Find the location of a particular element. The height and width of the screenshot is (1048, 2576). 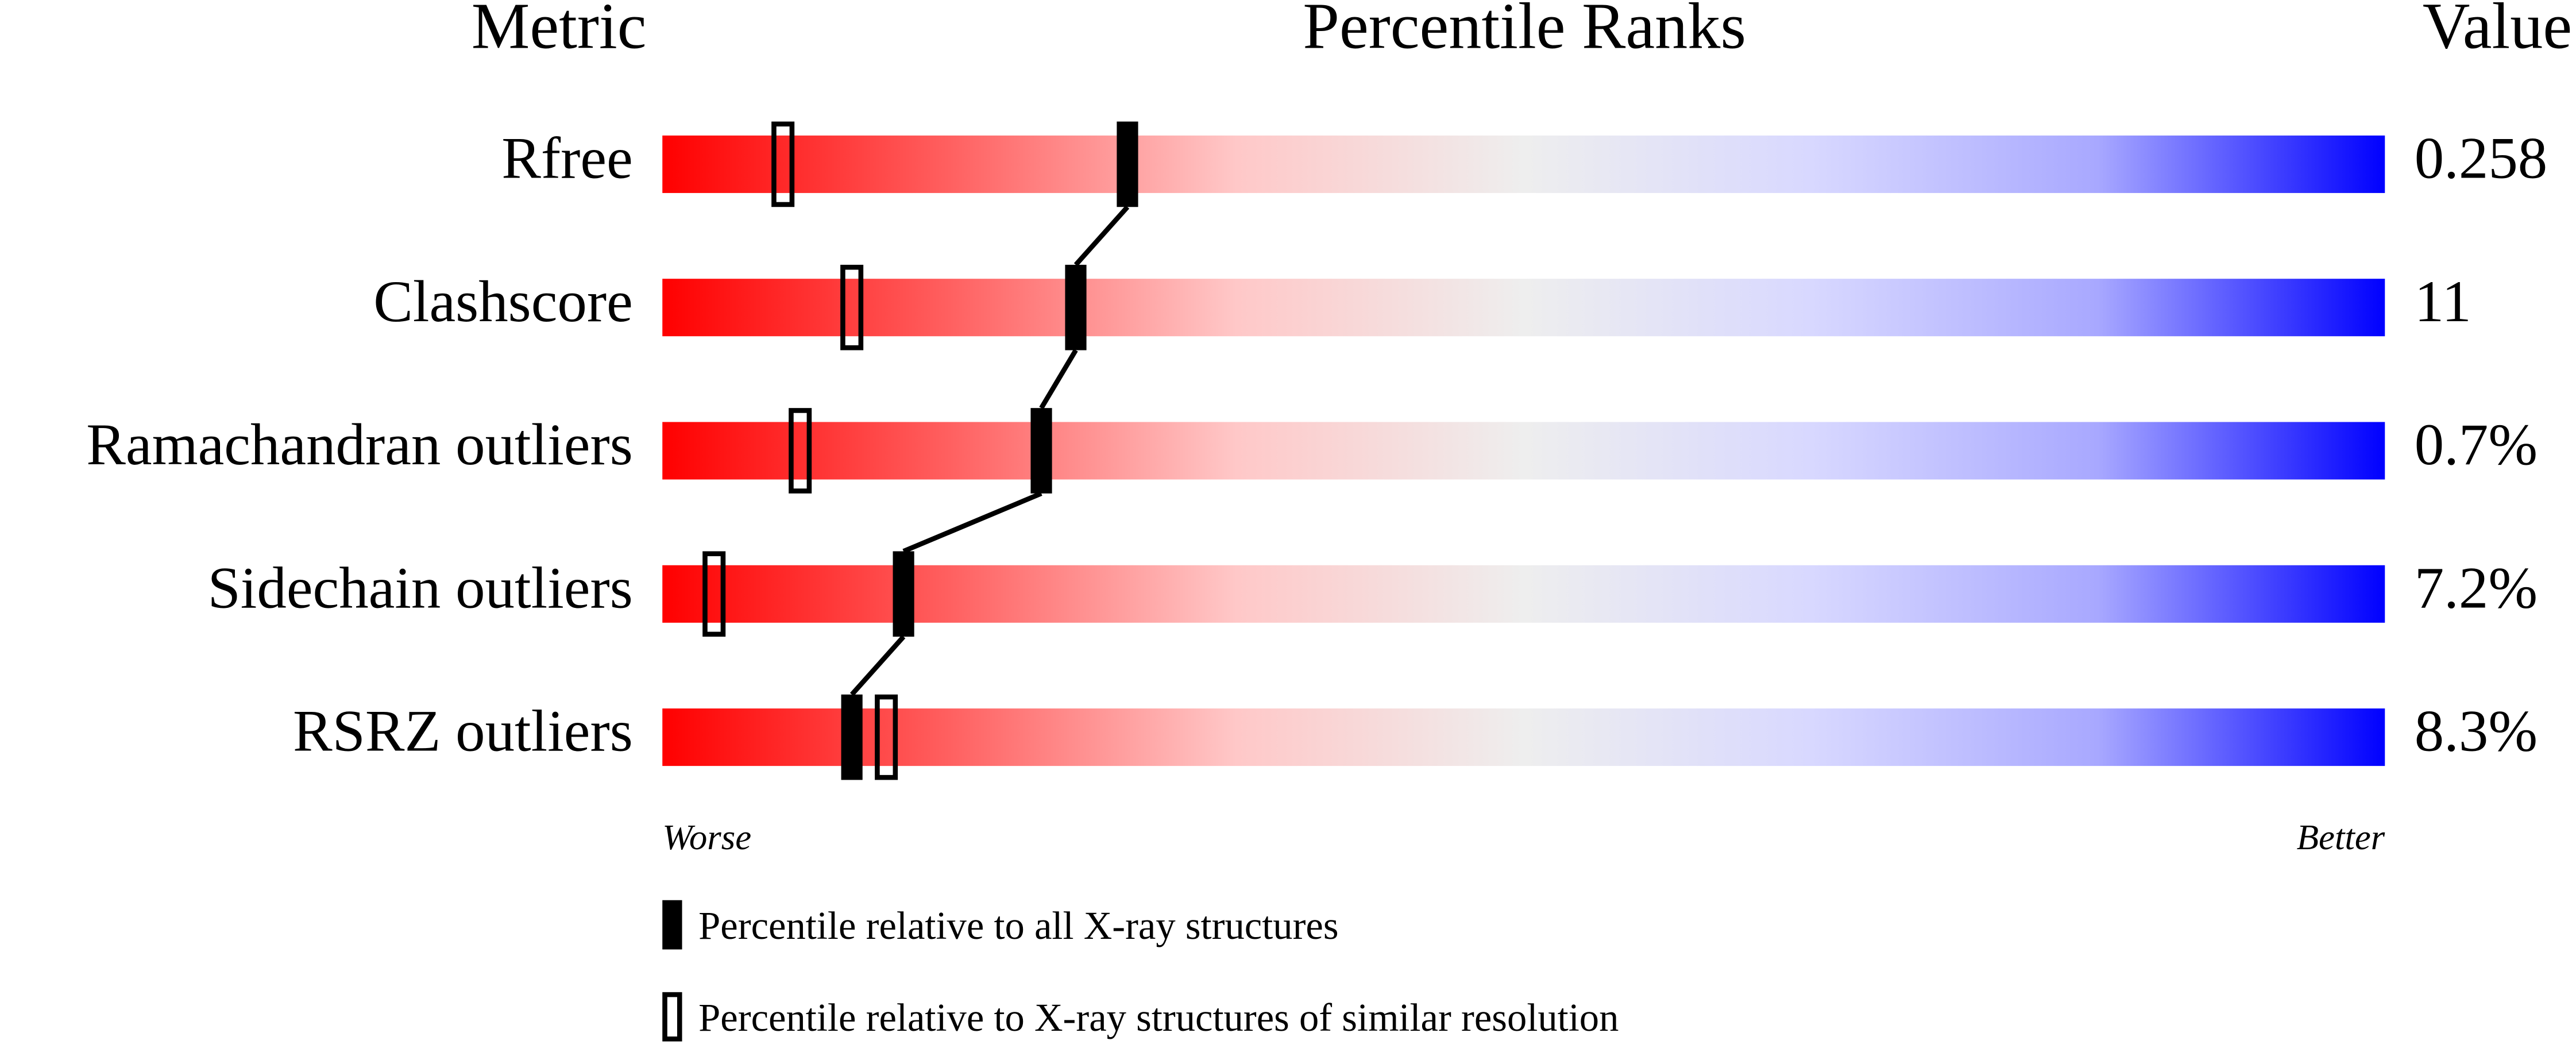

metric-value: 11 is located at coordinates (2443, 301).